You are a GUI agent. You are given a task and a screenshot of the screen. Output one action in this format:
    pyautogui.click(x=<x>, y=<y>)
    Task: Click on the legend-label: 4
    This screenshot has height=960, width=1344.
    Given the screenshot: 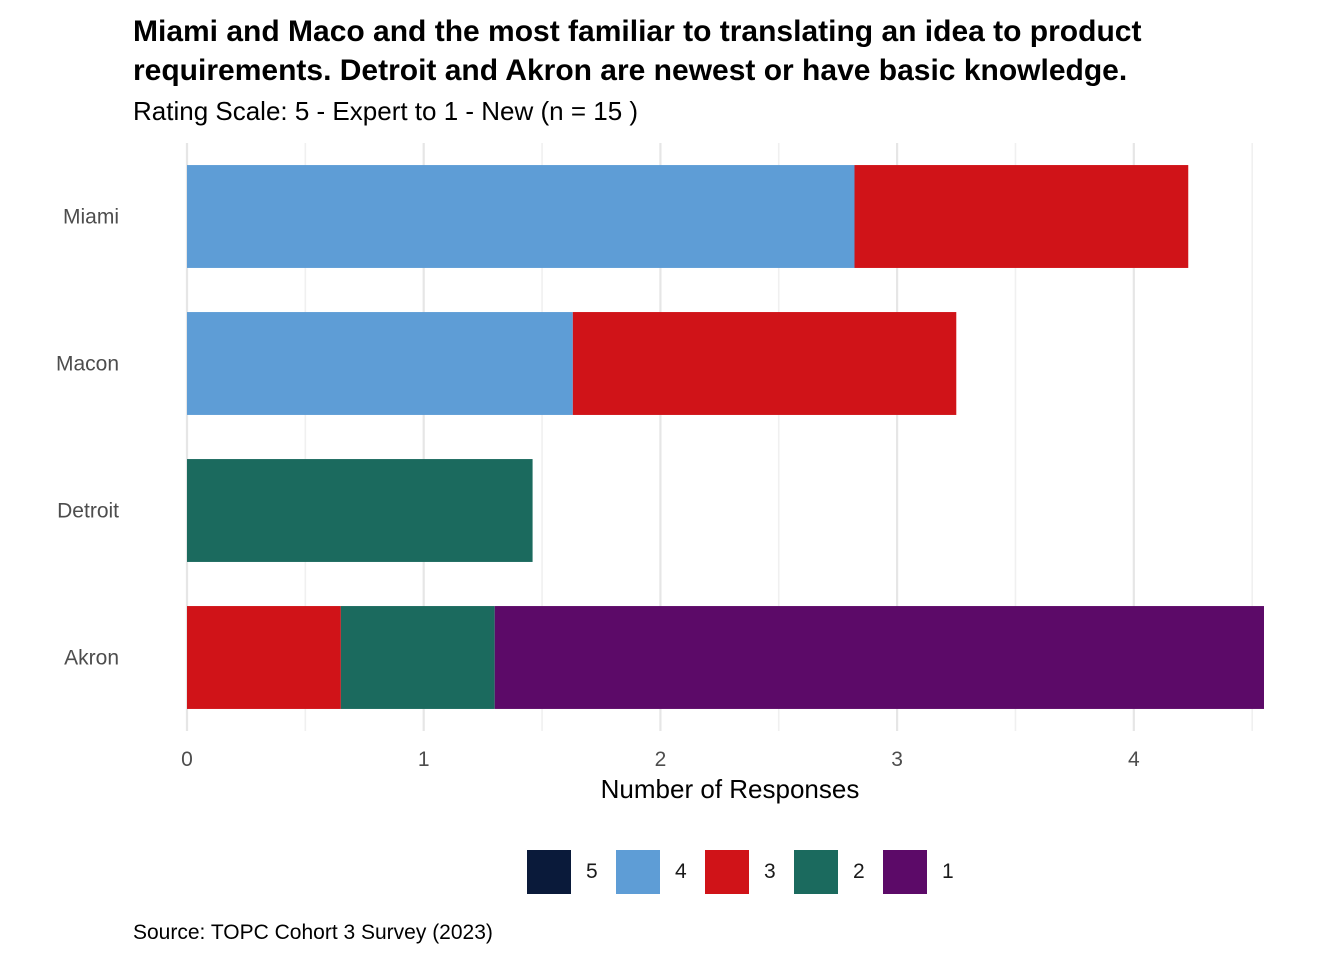 What is the action you would take?
    pyautogui.click(x=681, y=871)
    